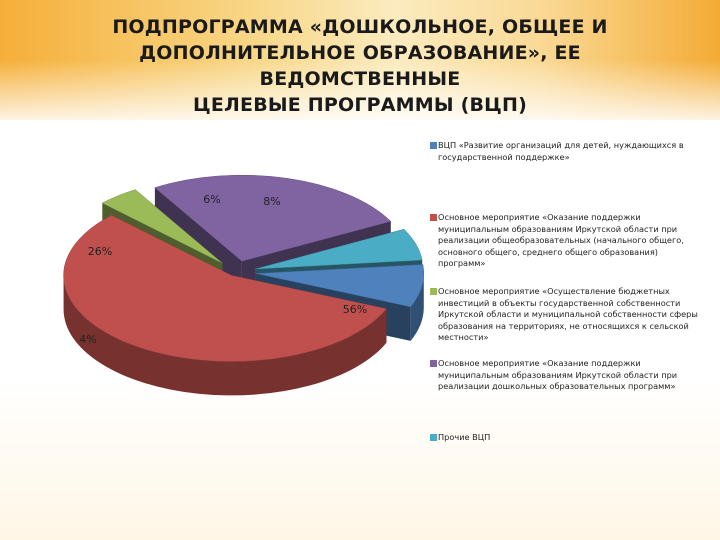 The image size is (720, 540). I want to click on data-label-5: 6%, so click(211, 199).